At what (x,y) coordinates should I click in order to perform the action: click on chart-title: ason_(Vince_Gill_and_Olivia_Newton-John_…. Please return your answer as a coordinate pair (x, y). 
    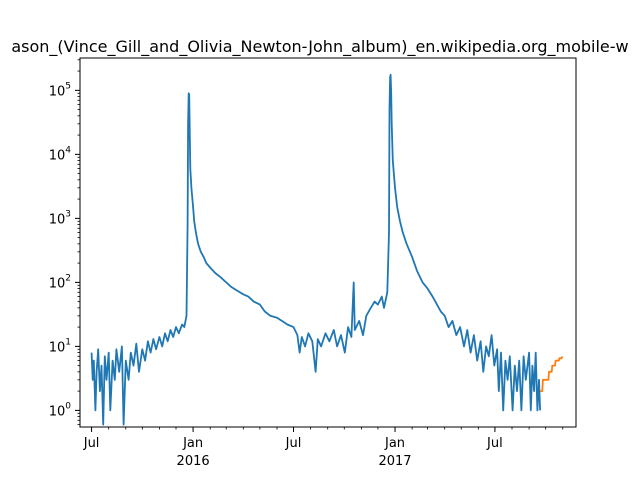
    Looking at the image, I should click on (319, 47).